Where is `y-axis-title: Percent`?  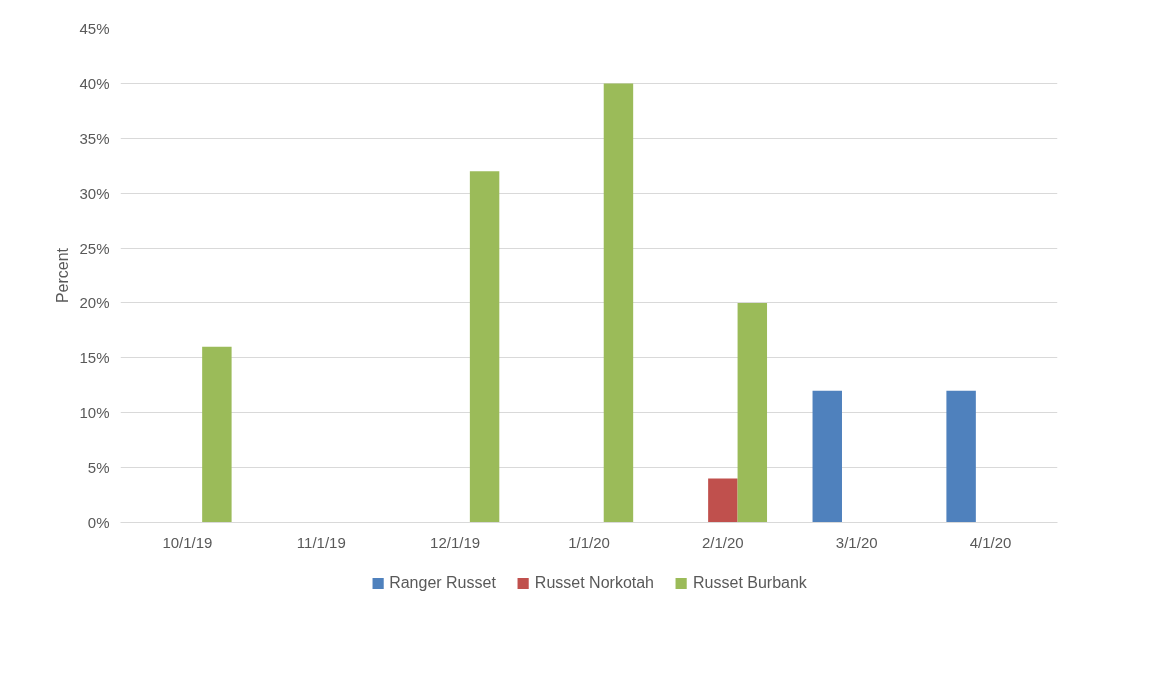 y-axis-title: Percent is located at coordinates (63, 275).